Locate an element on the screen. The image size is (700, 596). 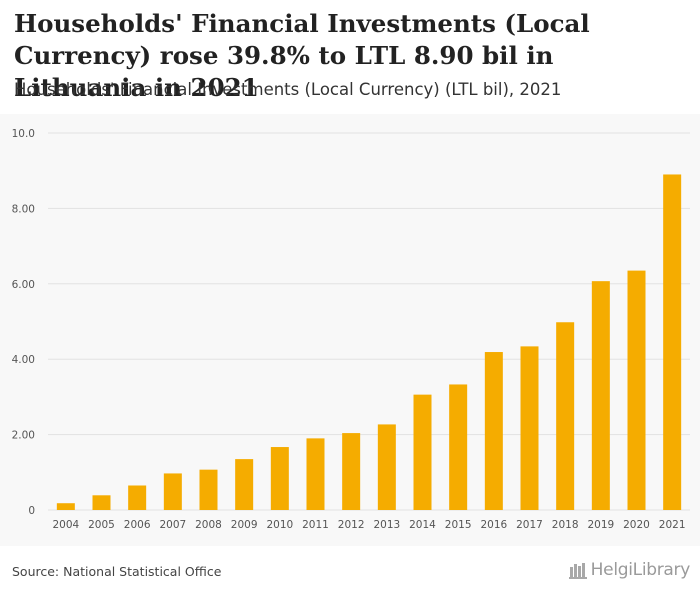
x-tick-label: 2010 is located at coordinates (279, 525).